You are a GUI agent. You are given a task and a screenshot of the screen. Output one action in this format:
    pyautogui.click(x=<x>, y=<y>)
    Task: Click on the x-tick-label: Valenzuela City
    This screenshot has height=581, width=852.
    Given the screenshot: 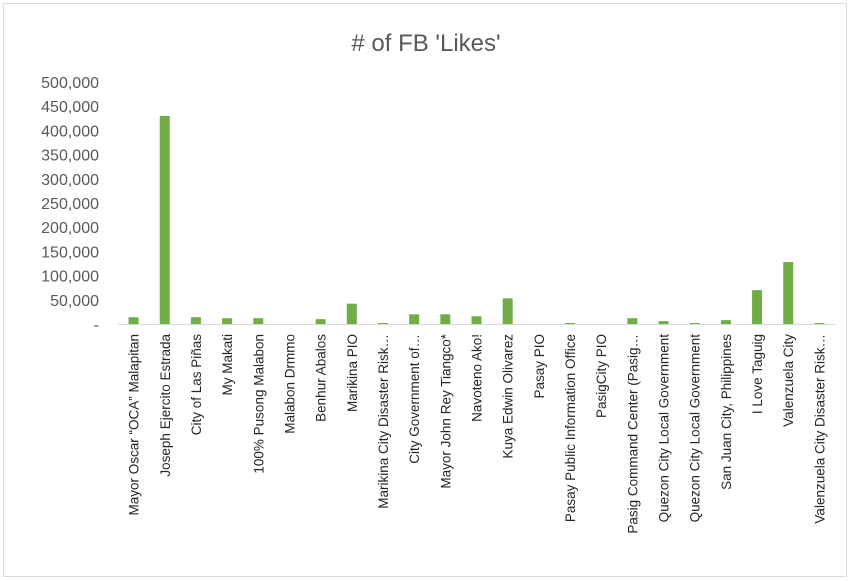 What is the action you would take?
    pyautogui.click(x=788, y=380)
    